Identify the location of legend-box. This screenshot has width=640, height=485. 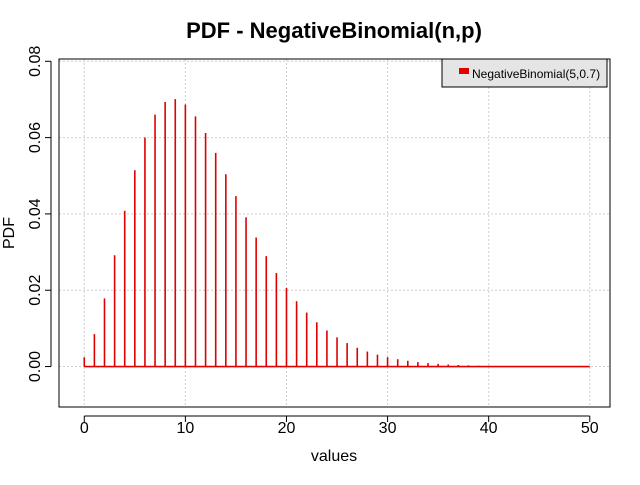
(524, 73).